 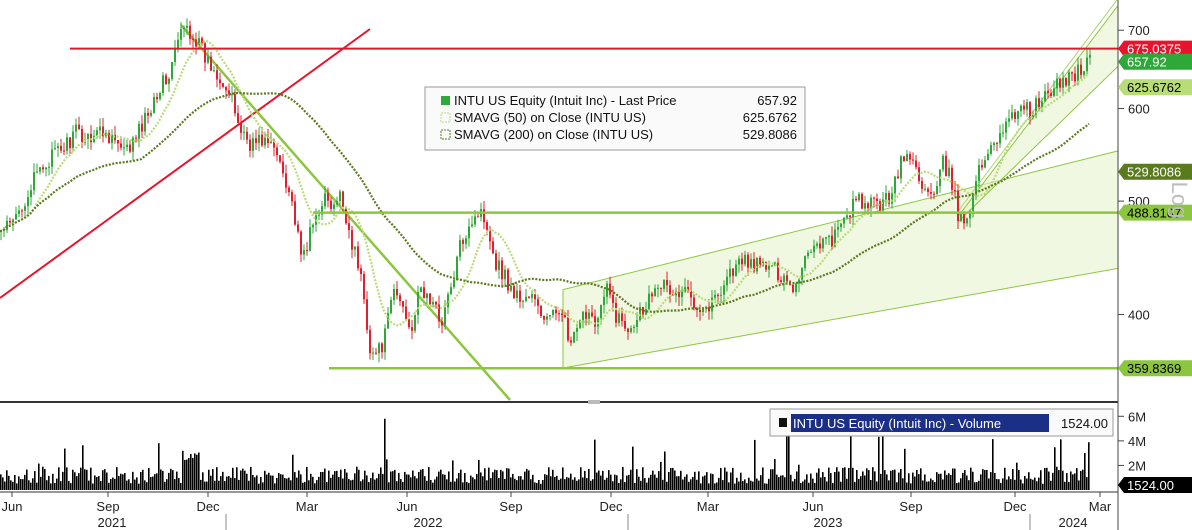 What do you see at coordinates (1155, 368) in the screenshot?
I see `price-tag-bg` at bounding box center [1155, 368].